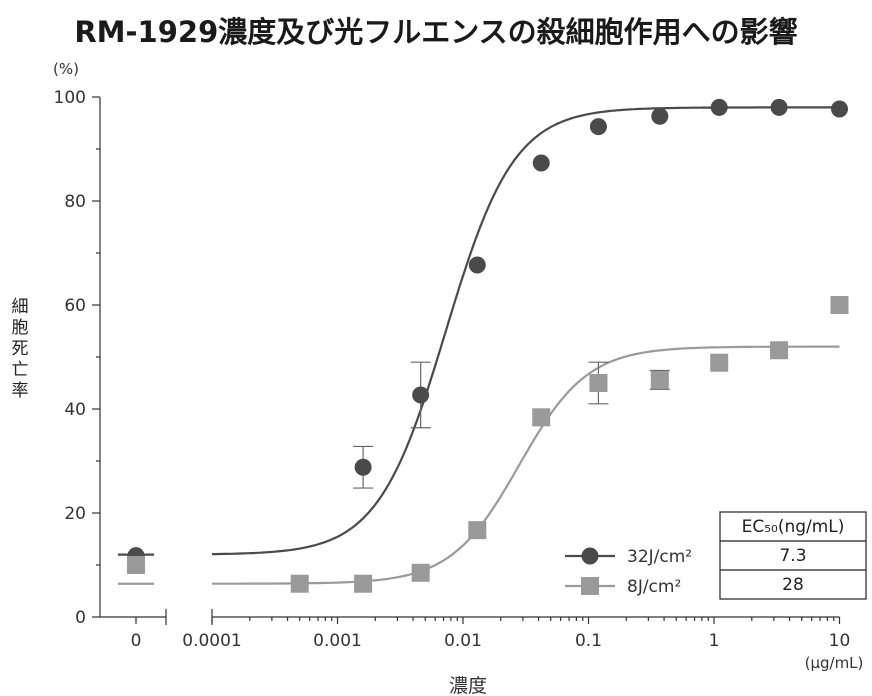 The image size is (872, 696). Describe the element at coordinates (80, 618) in the screenshot. I see `y-tick-label: 0` at that location.